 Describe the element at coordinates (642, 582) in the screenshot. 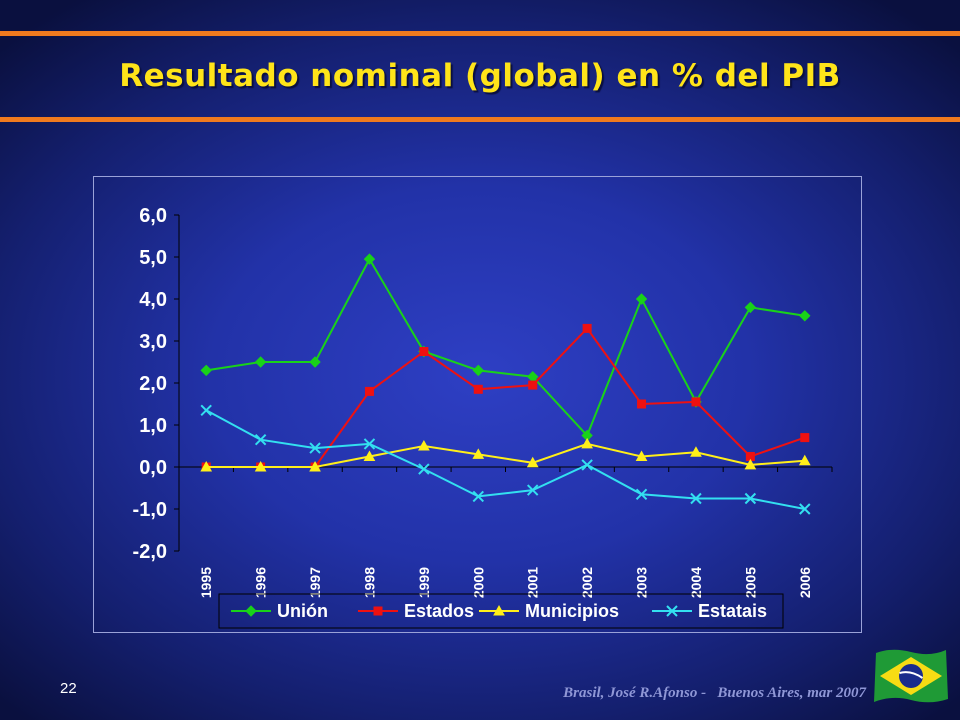

I see `x-tick-label: 2003` at that location.